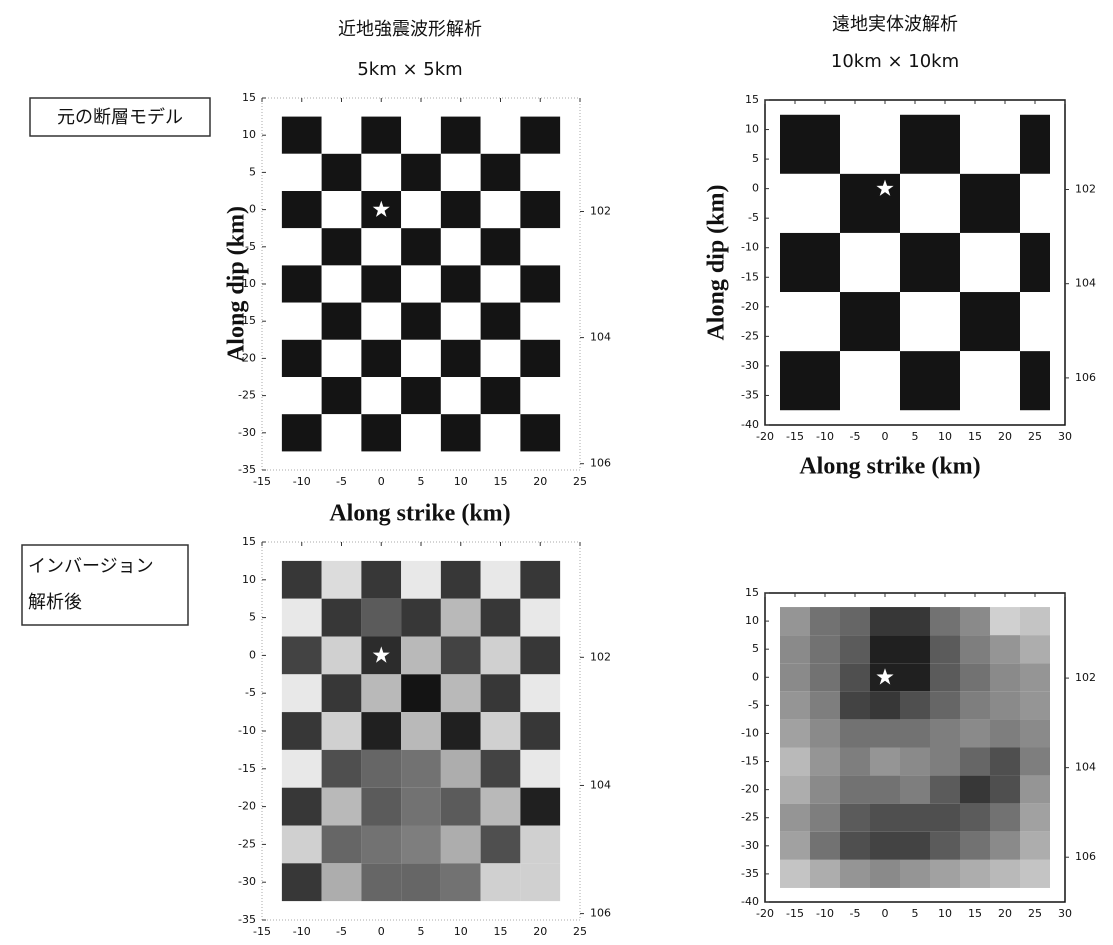  Describe the element at coordinates (105, 585) in the screenshot. I see `row-label-box` at that location.